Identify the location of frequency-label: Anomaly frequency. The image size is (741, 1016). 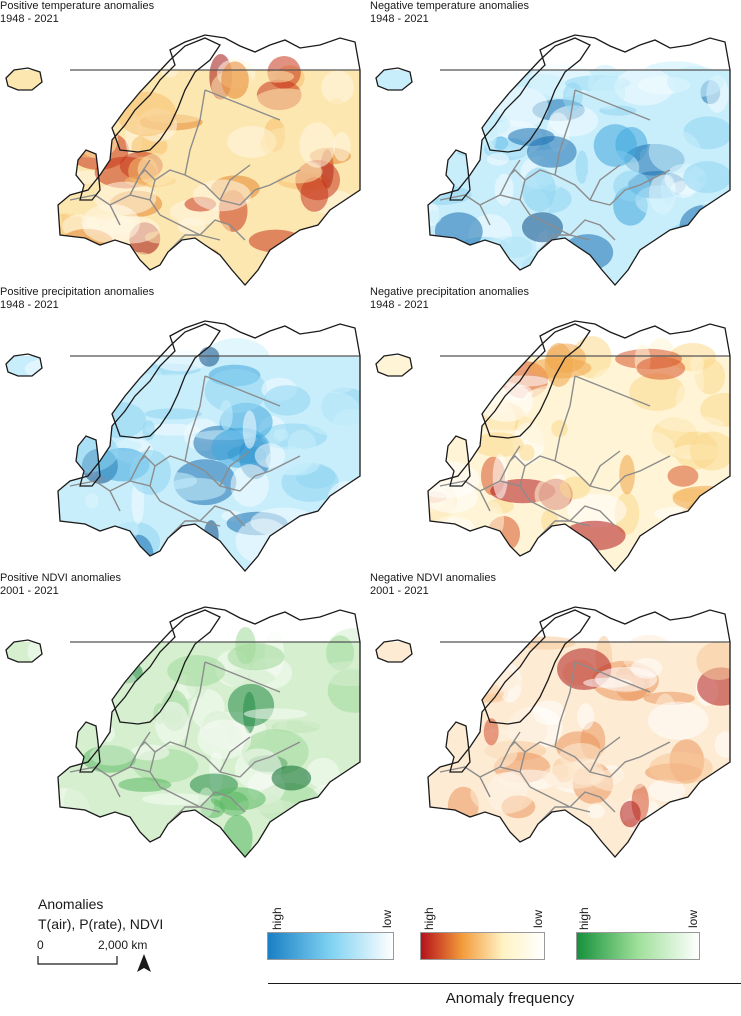
(510, 998).